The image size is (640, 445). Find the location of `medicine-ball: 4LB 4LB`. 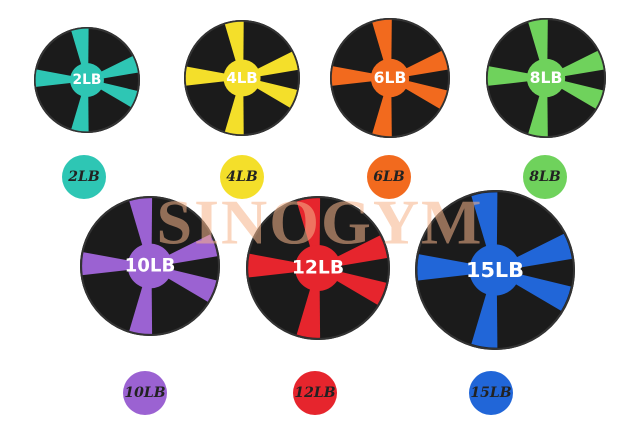

medicine-ball: 4LB 4LB is located at coordinates (242, 109).